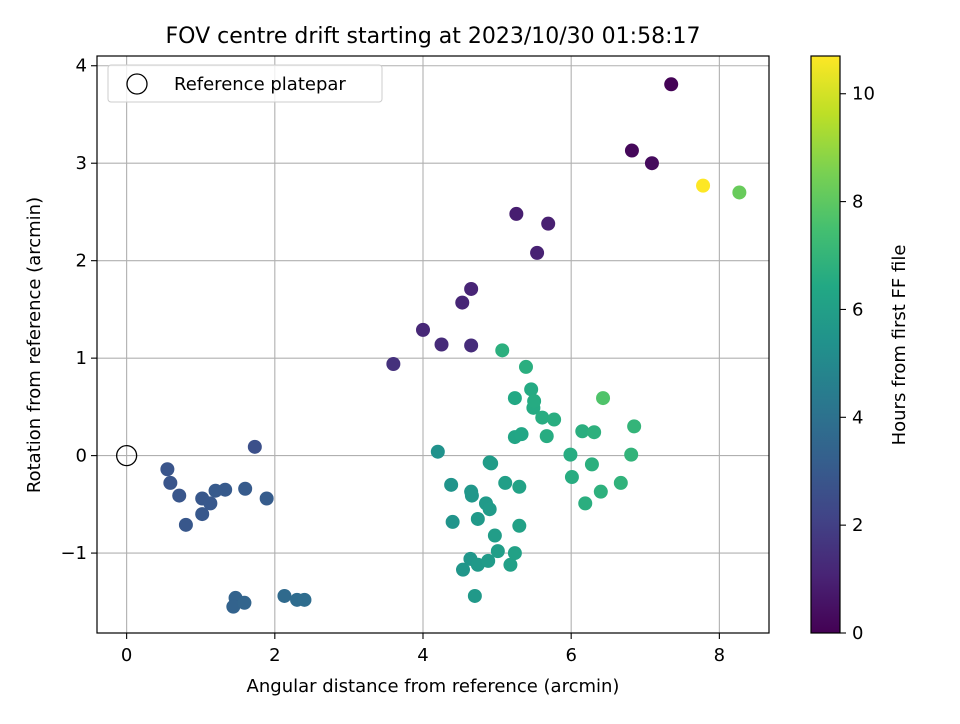 The height and width of the screenshot is (724, 960). Describe the element at coordinates (81, 261) in the screenshot. I see `y-tick-label: 2` at that location.